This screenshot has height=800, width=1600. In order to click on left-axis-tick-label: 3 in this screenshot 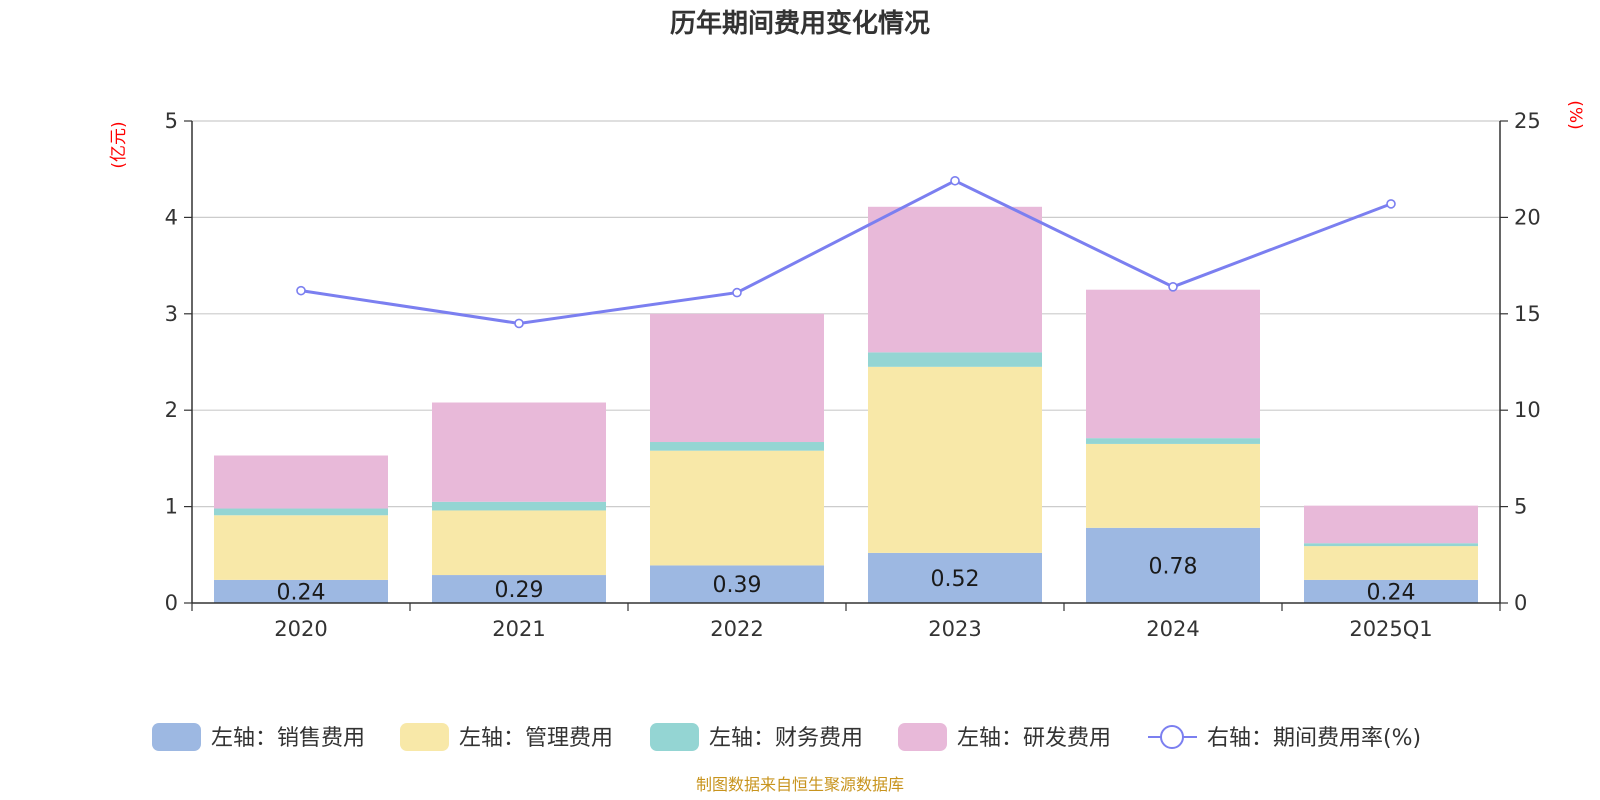, I will do `click(171, 314)`.